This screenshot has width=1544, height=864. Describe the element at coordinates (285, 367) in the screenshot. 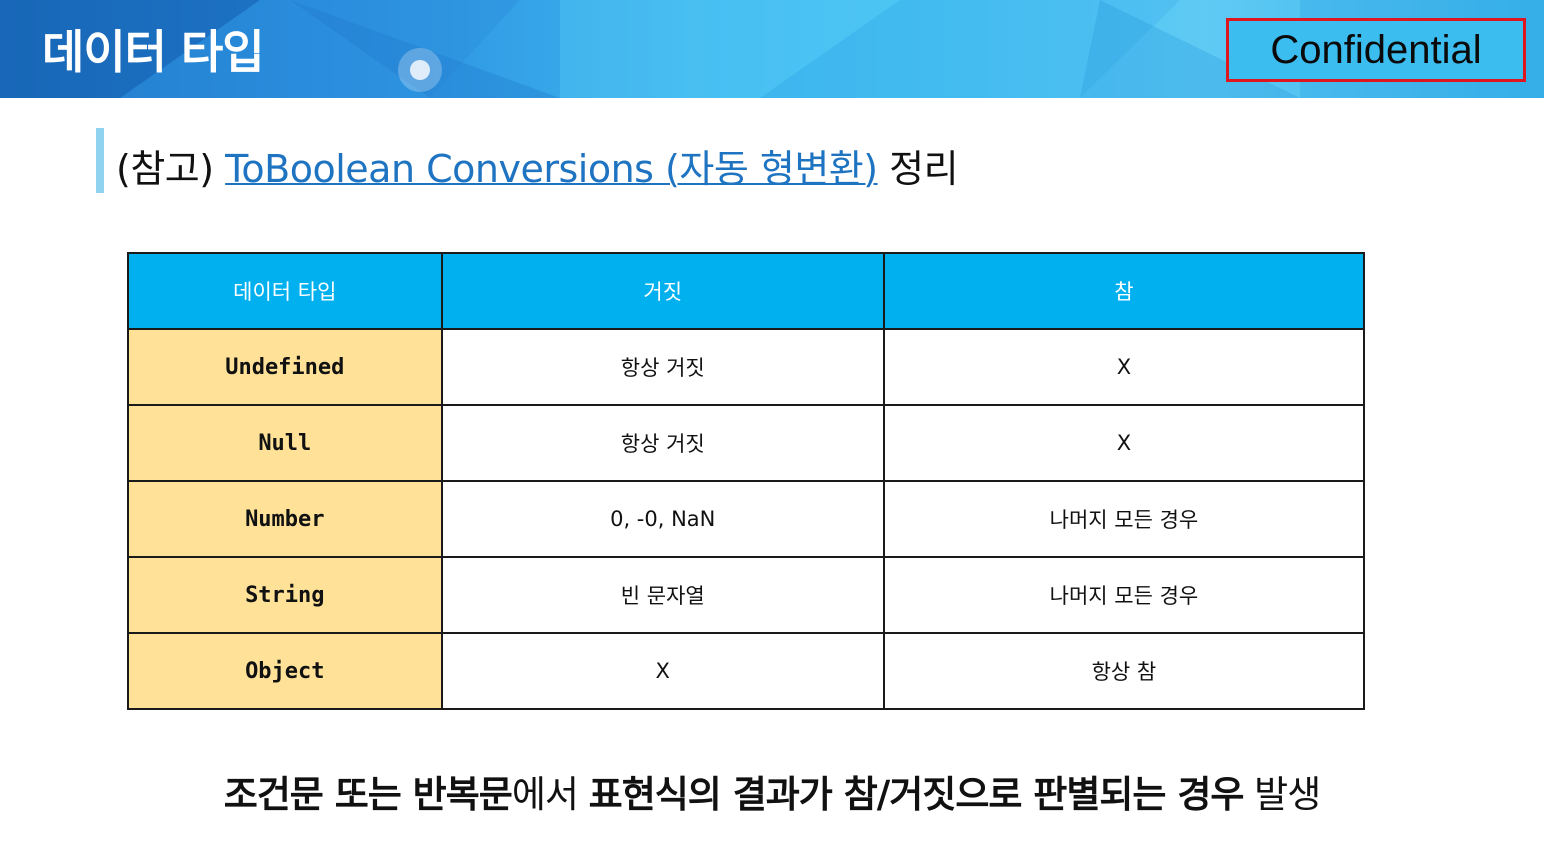

I see `type-cell: Undefined` at that location.